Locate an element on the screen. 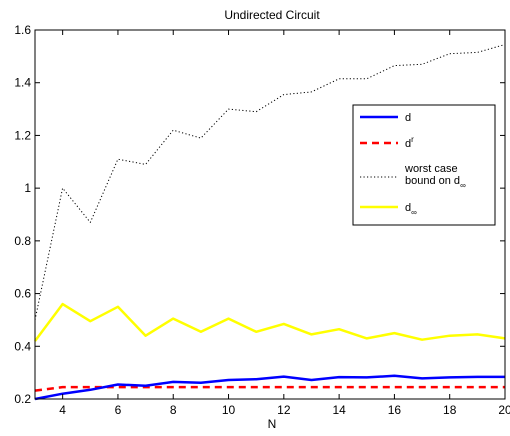 The width and height of the screenshot is (510, 436). y-tick-label: 0.2 is located at coordinates (22, 399).